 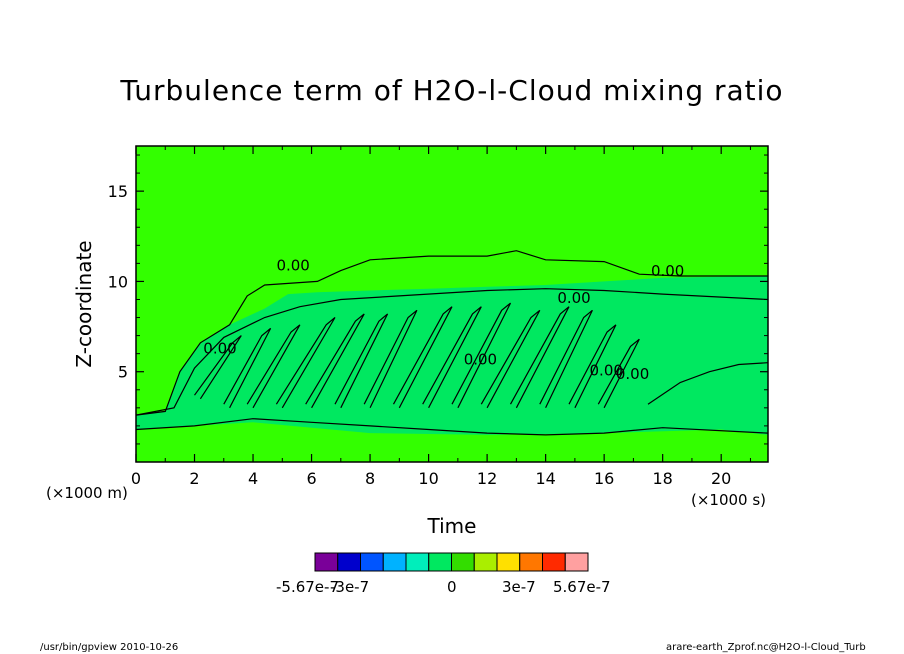 What do you see at coordinates (109, 647) in the screenshot?
I see `footer-left: /usr/bin/gpview 2010-10-26` at bounding box center [109, 647].